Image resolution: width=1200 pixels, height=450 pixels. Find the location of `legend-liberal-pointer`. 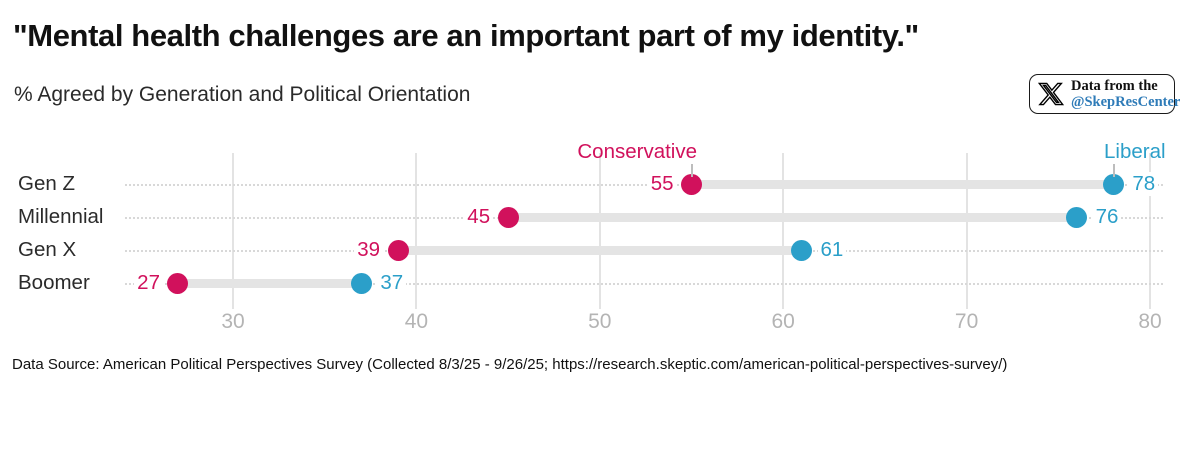

legend-liberal-pointer is located at coordinates (1114, 170).